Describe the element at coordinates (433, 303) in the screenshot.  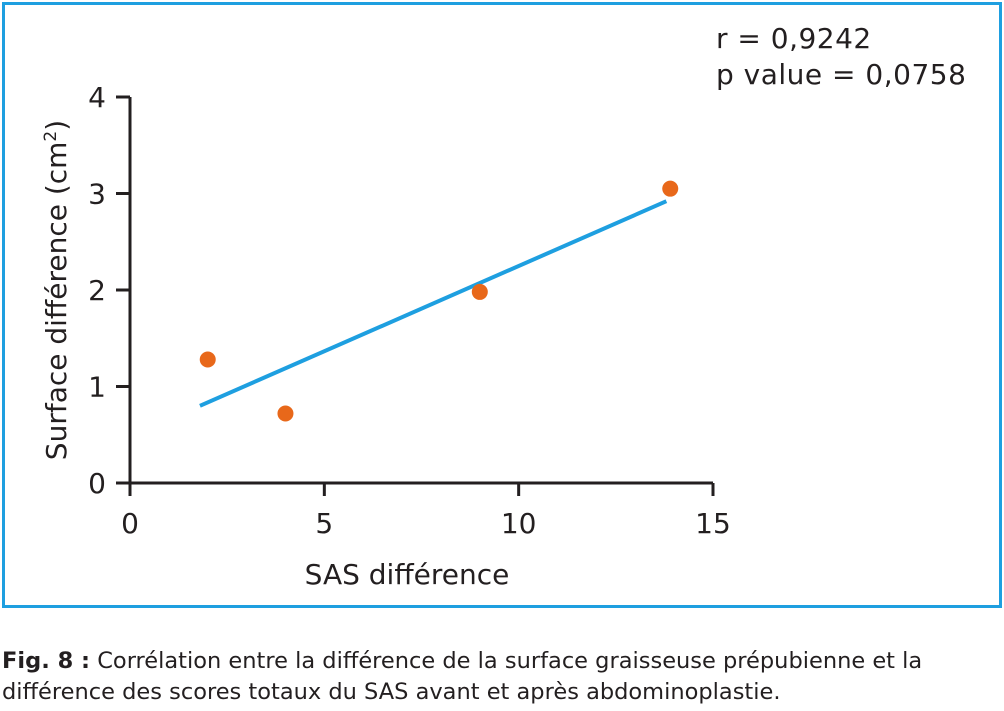
I see `regression-line` at that location.